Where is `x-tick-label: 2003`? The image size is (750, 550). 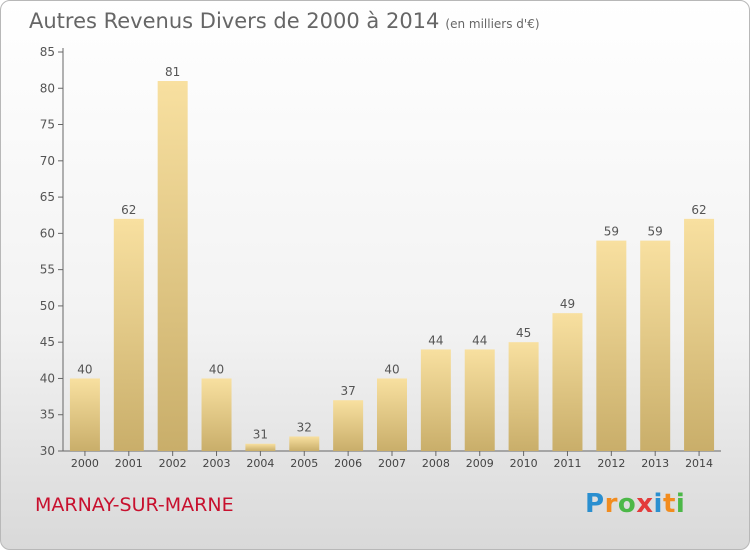
x-tick-label: 2003 is located at coordinates (217, 463).